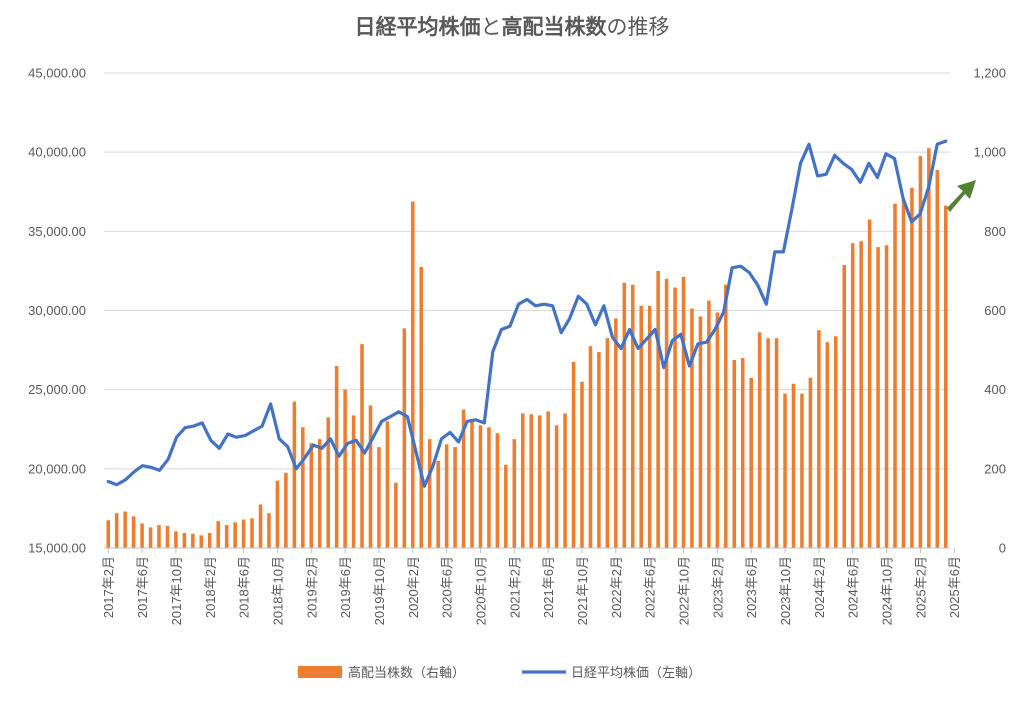 The image size is (1024, 702). Describe the element at coordinates (853, 587) in the screenshot. I see `x-axis-tick-label: 2024年6月` at that location.